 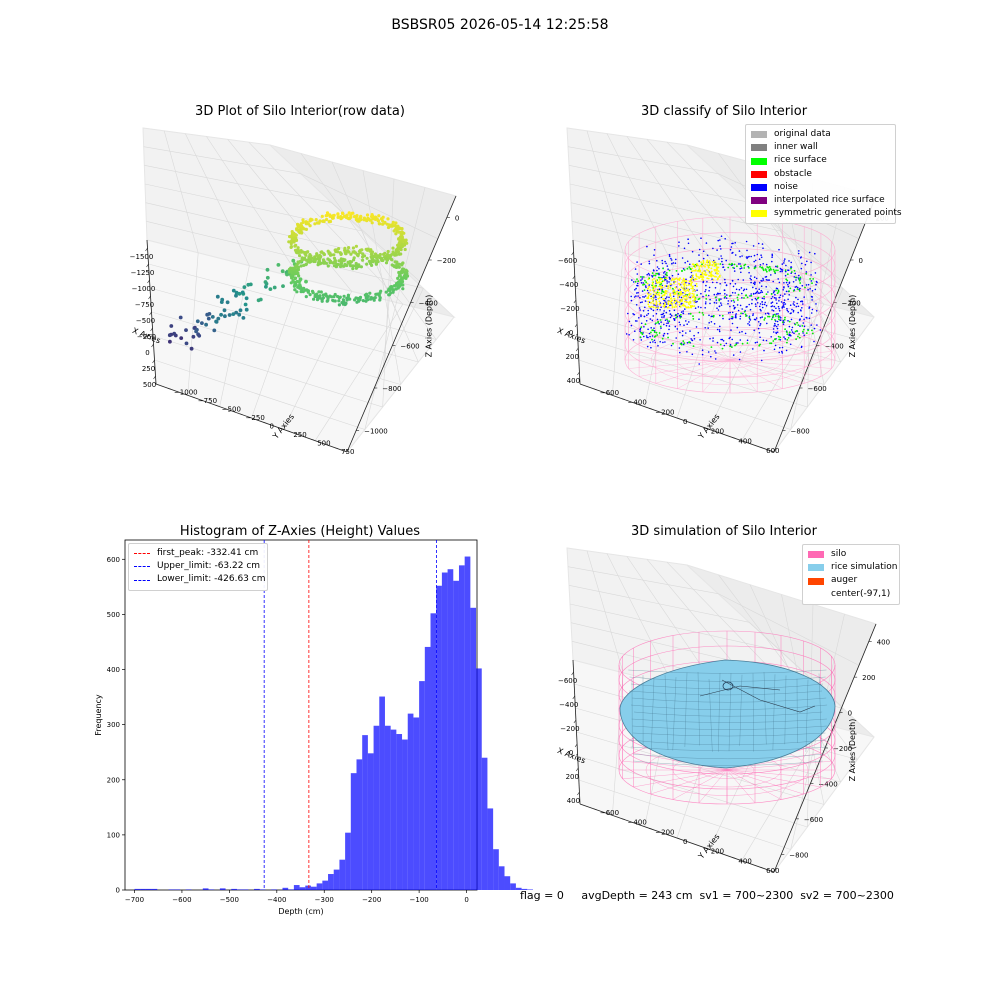 What do you see at coordinates (724, 111) in the screenshot?
I see `panel2-title: 3D classify of Silo Interior` at bounding box center [724, 111].